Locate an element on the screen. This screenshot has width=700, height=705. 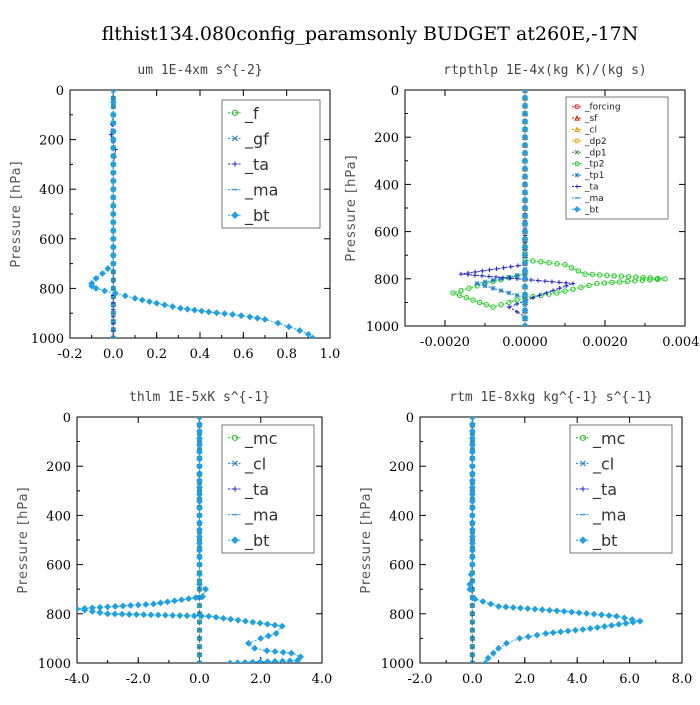
x-tick-label: -0.2 is located at coordinates (69, 354).